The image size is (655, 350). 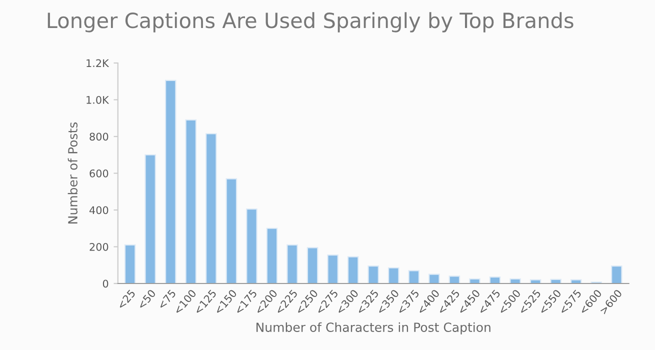 I want to click on y-tick-label: 0, so click(x=105, y=284).